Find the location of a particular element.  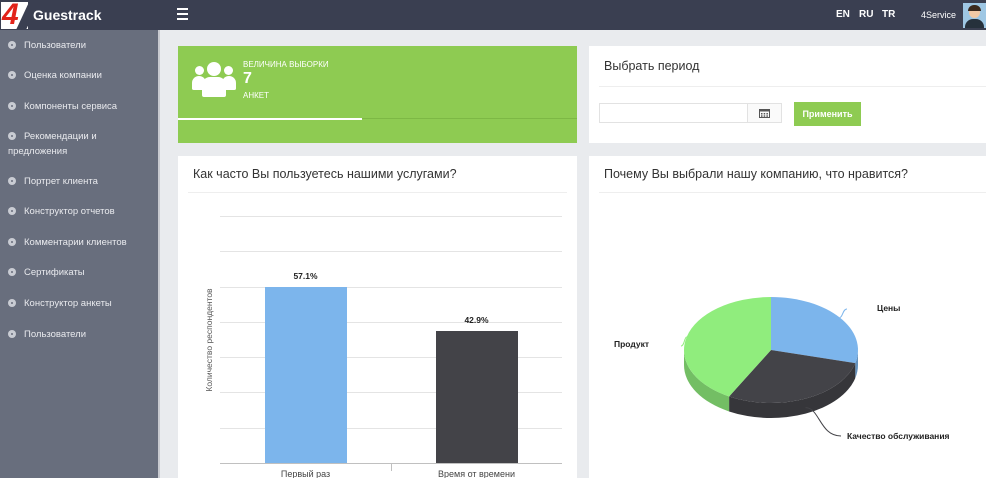

sidebar-item-users: Пользователи is located at coordinates (80, 45).